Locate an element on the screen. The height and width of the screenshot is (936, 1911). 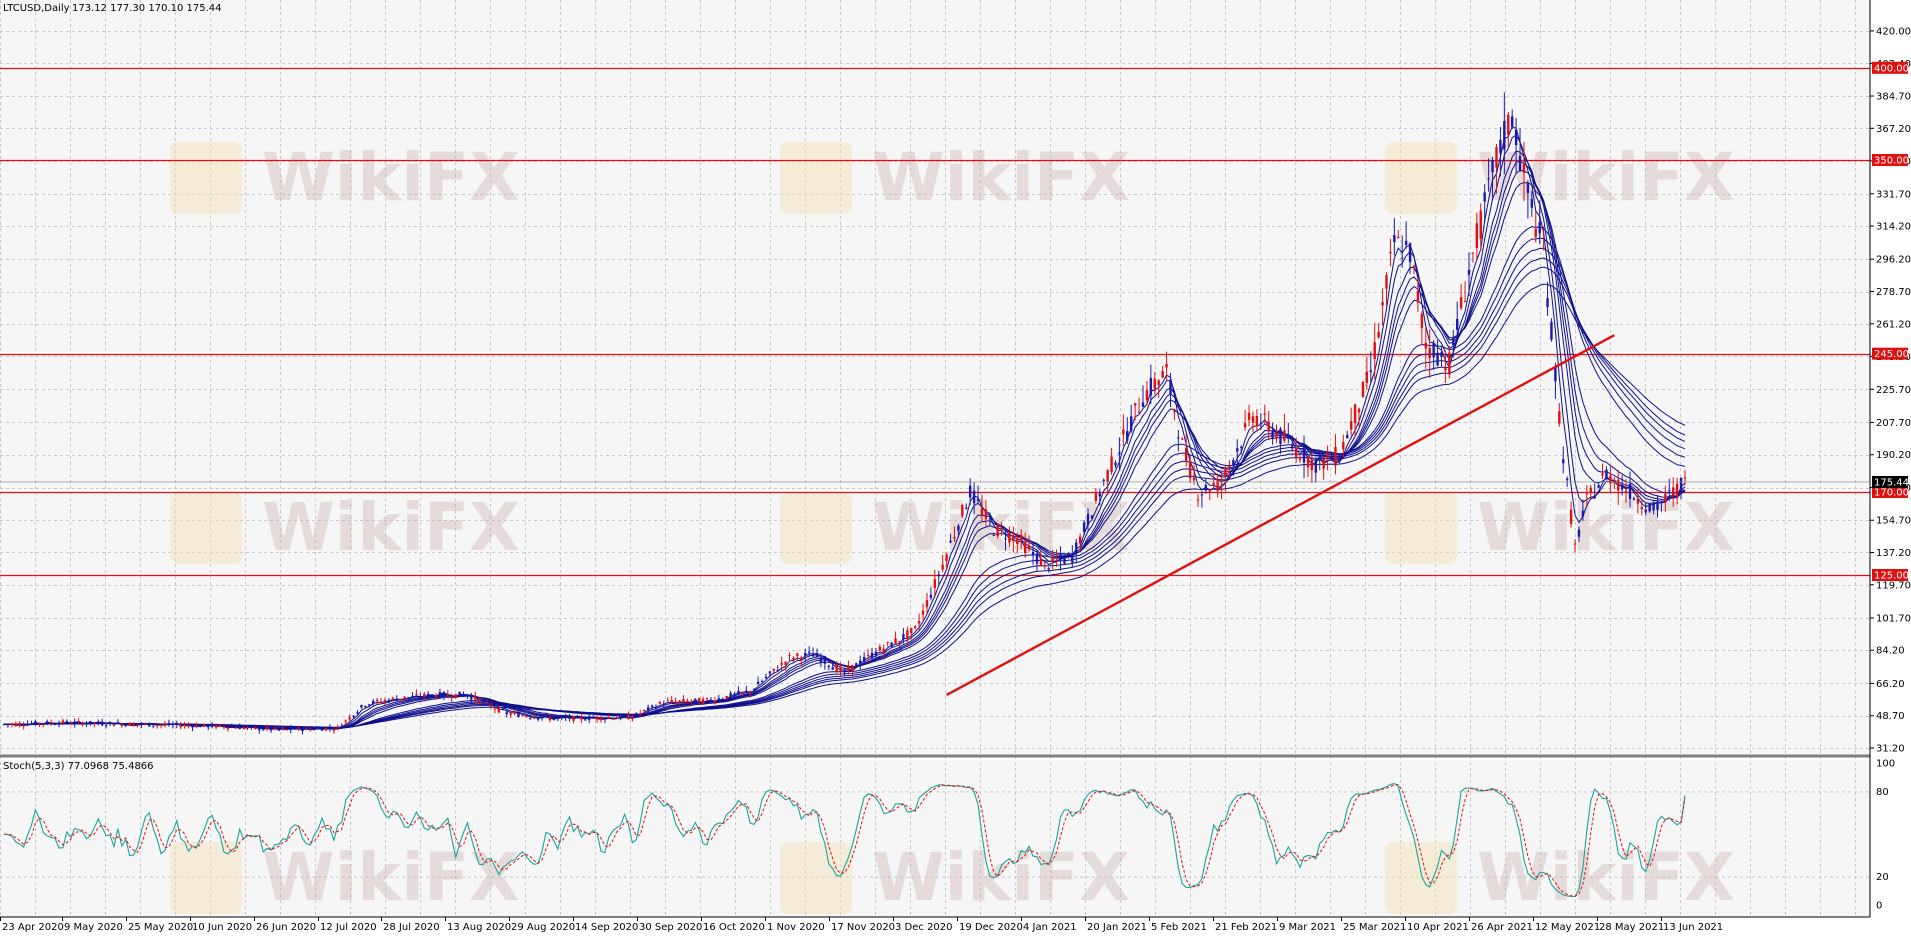
current-price-label: 175.44 is located at coordinates (1891, 482).